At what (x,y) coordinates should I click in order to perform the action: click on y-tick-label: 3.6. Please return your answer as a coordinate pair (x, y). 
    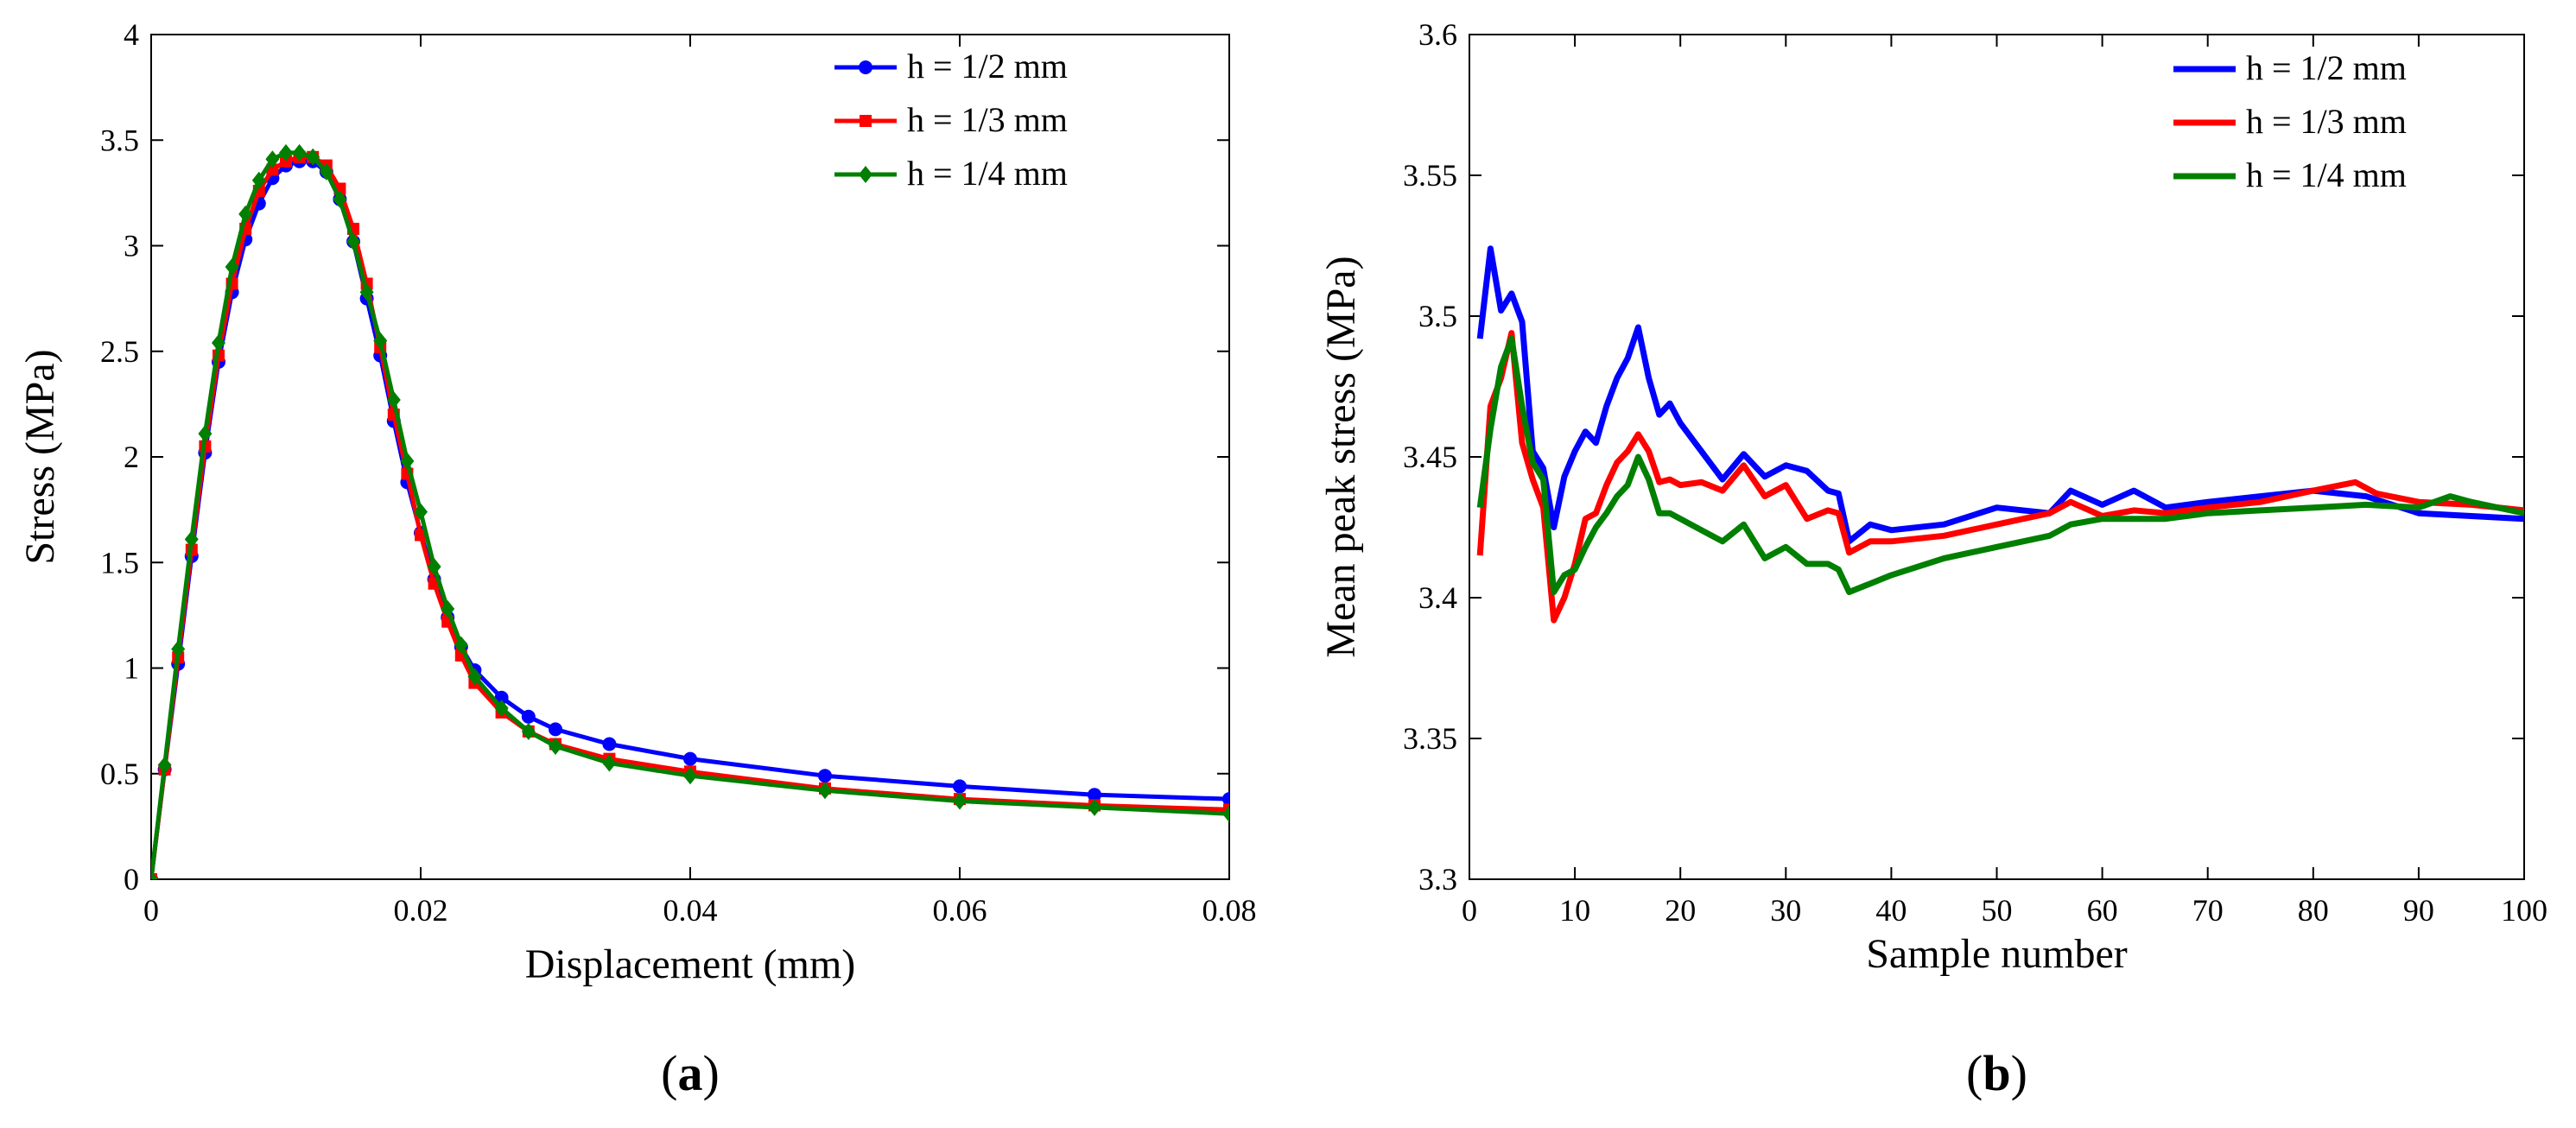
    Looking at the image, I should click on (1437, 34).